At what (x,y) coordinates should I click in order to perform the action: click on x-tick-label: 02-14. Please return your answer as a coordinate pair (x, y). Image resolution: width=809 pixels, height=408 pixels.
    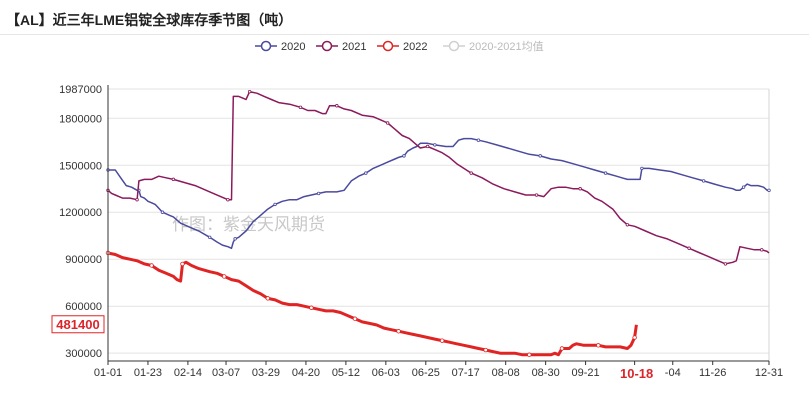
    Looking at the image, I should click on (188, 373).